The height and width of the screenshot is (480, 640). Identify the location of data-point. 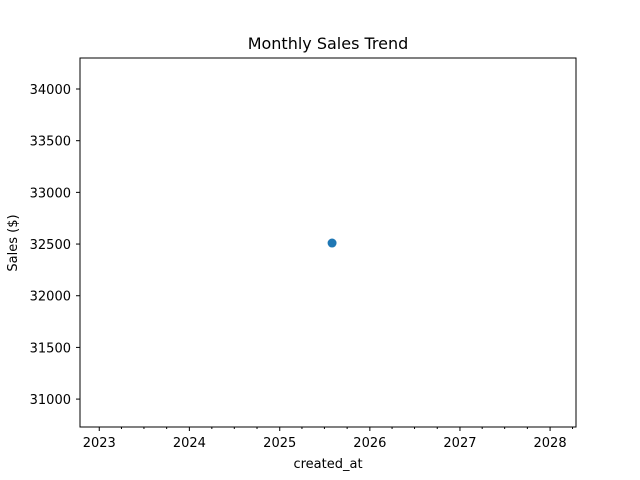
(332, 243).